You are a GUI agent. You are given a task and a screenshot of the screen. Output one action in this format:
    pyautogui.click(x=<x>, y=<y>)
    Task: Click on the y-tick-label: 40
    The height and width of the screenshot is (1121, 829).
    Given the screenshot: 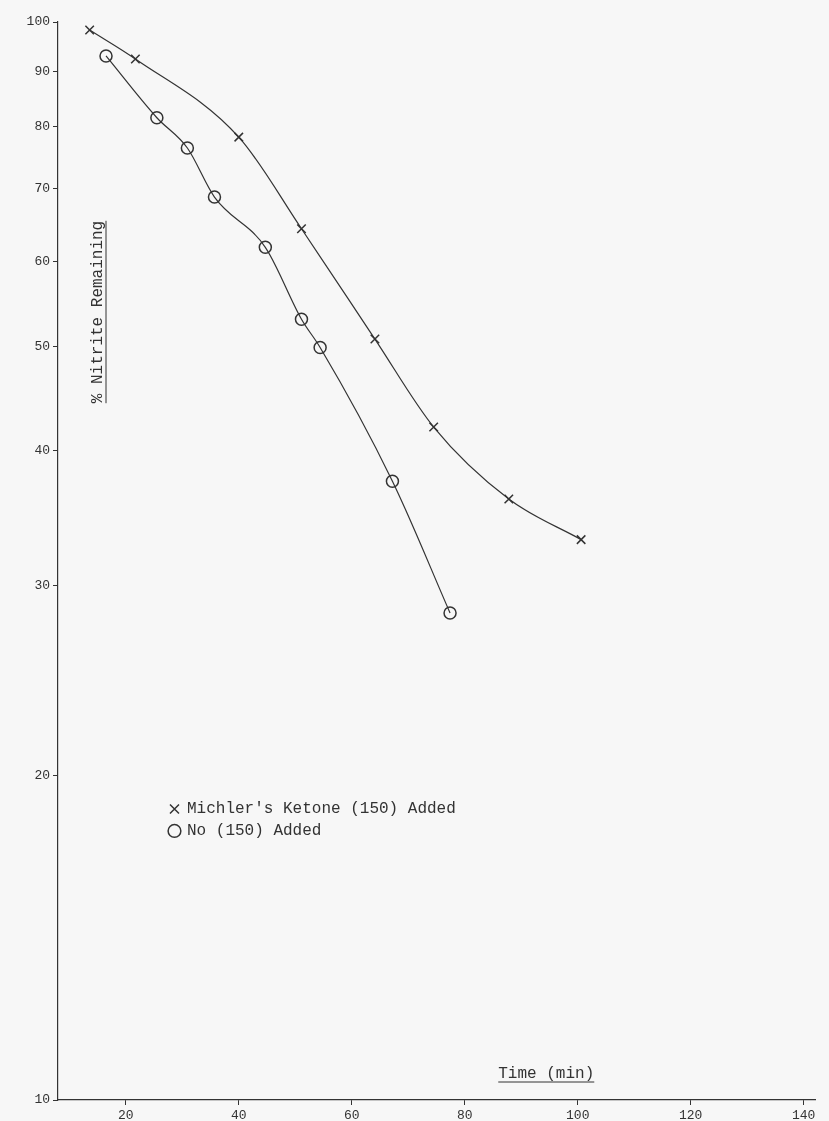 What is the action you would take?
    pyautogui.click(x=42, y=451)
    